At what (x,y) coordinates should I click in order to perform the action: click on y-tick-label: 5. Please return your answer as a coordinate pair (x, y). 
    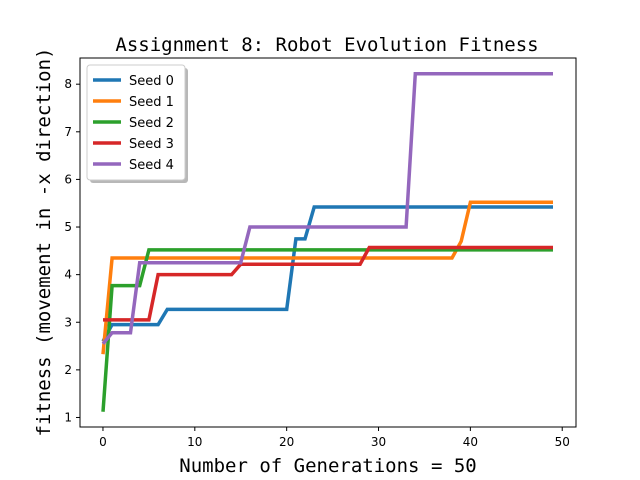
    Looking at the image, I should click on (68, 227).